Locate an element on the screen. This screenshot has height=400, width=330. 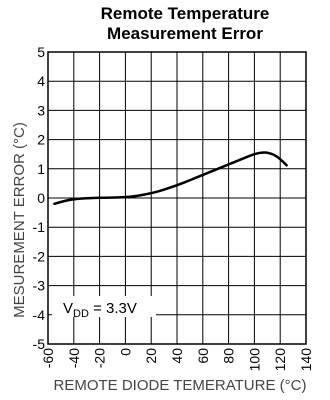
x-tick-label: 100 is located at coordinates (254, 360).